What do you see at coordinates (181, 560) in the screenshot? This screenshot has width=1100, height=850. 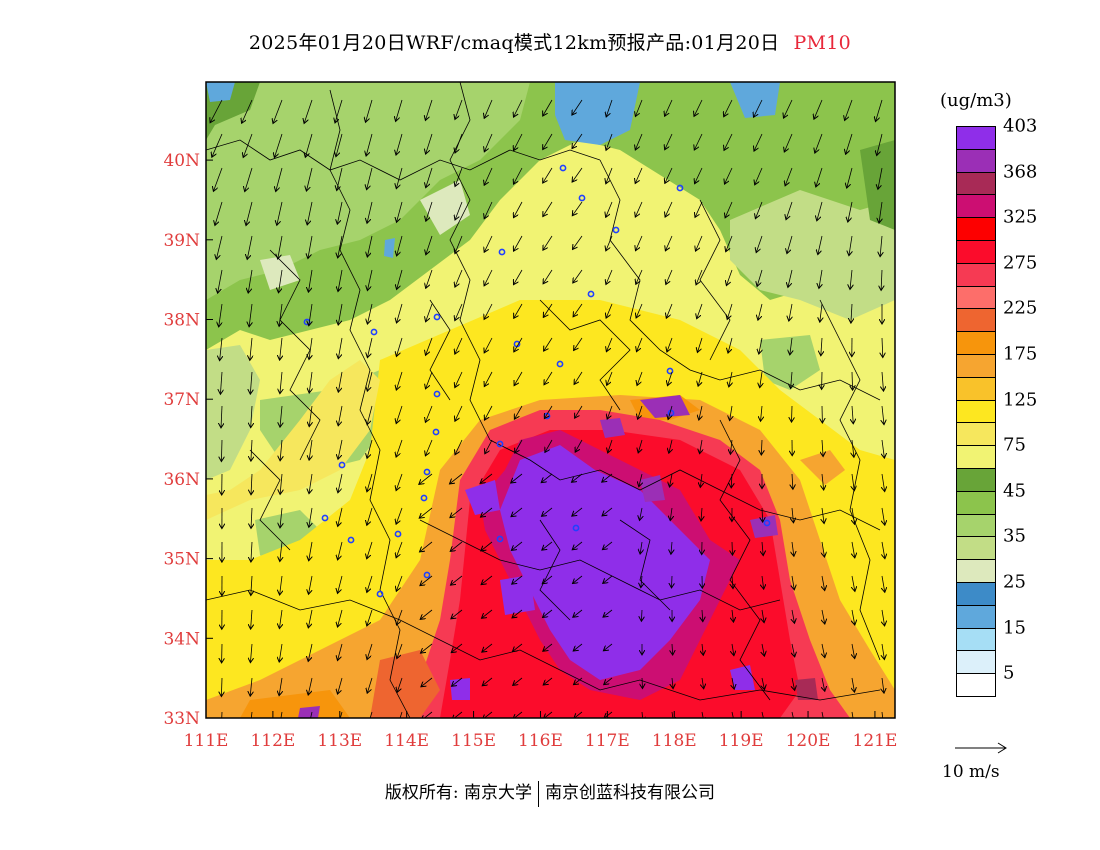 I see `y-tick-label: 35N` at bounding box center [181, 560].